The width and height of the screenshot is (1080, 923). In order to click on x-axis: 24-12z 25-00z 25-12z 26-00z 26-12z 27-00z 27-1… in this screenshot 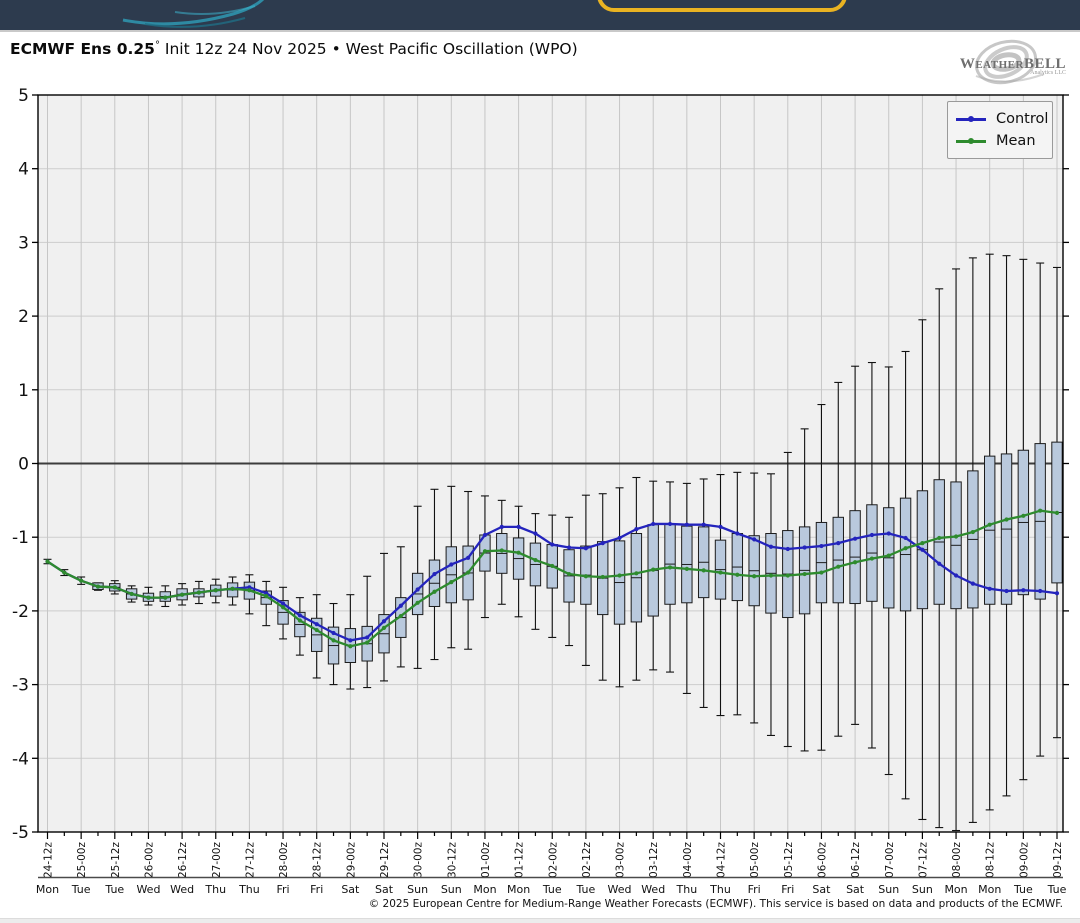, I will do `click(551, 864)`.